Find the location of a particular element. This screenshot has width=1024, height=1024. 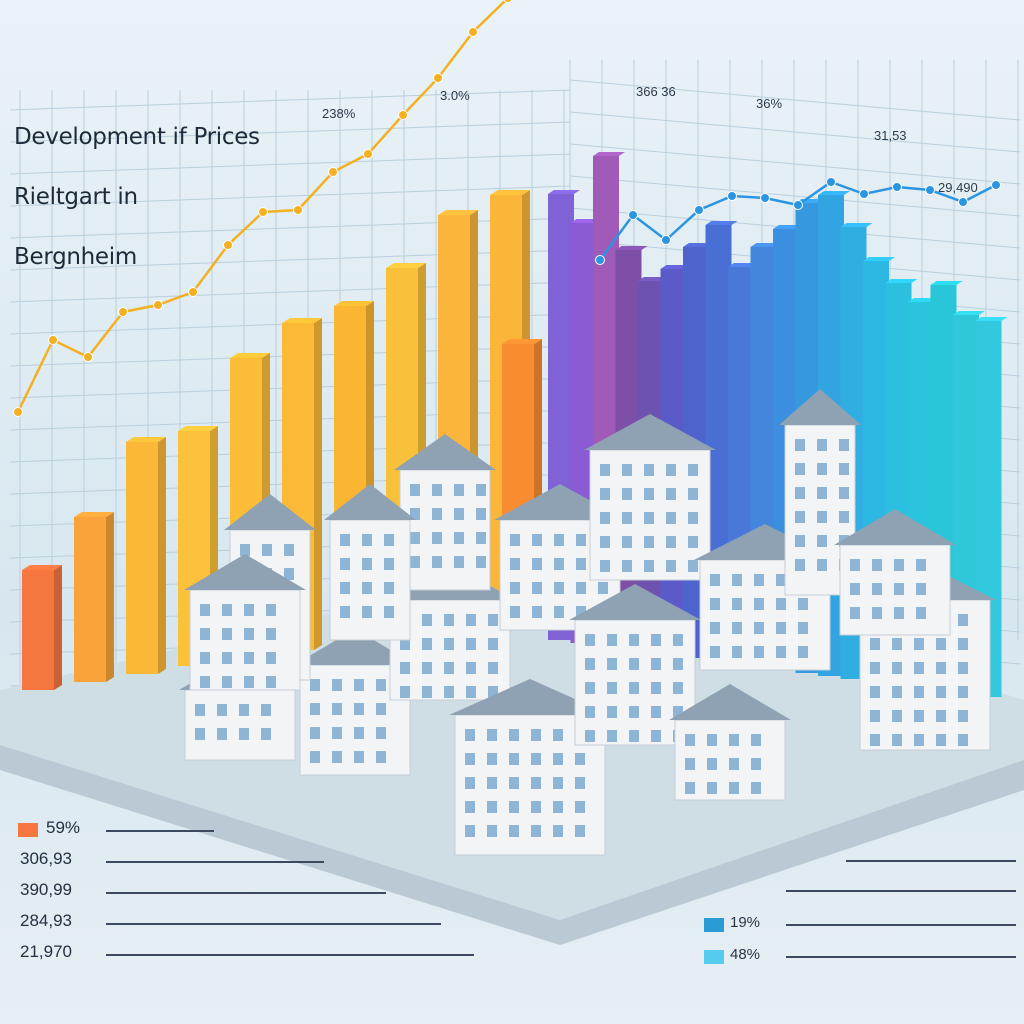

legend-label: 390,99 is located at coordinates (46, 889).